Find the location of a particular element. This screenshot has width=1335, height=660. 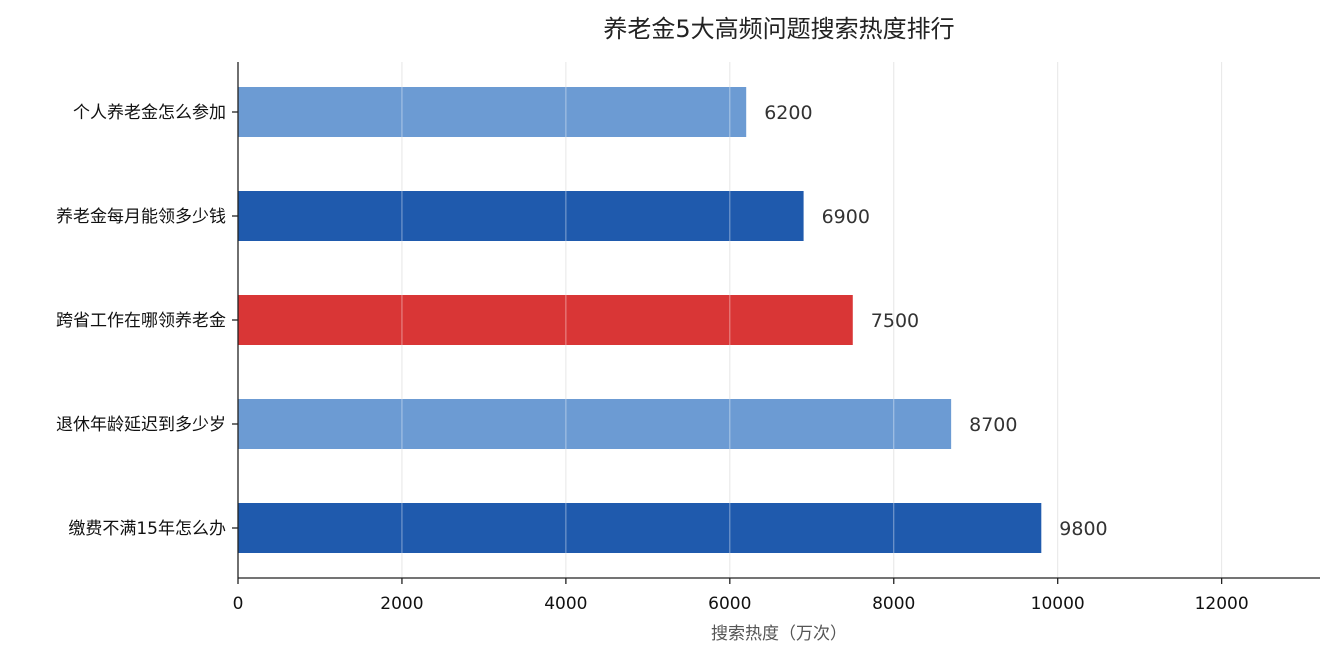

data-label: 6200 is located at coordinates (788, 113).